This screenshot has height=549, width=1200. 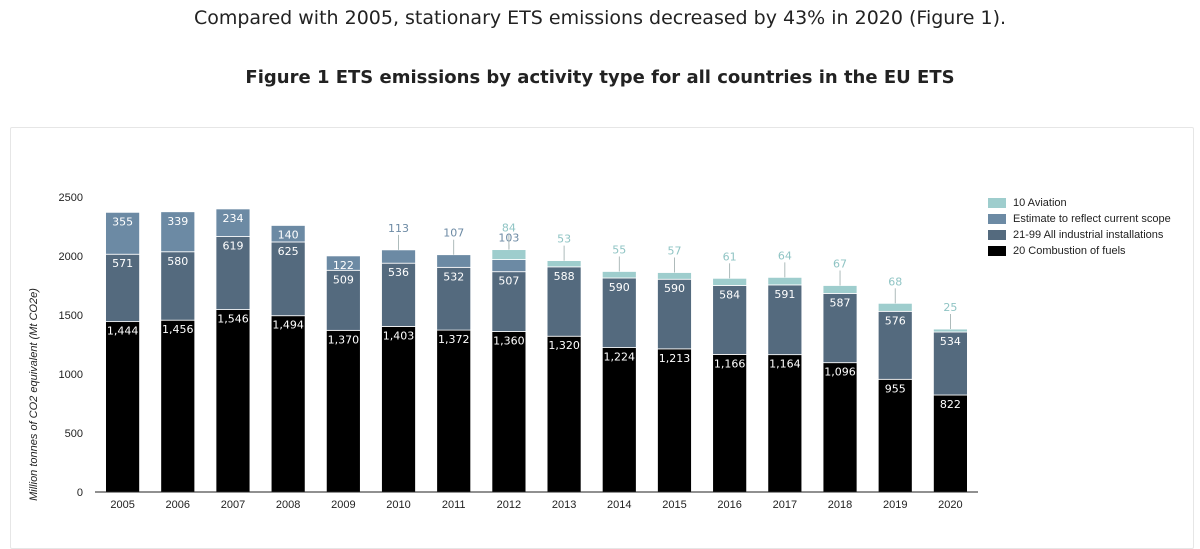 I want to click on y-tick-label: 500, so click(x=74, y=434).